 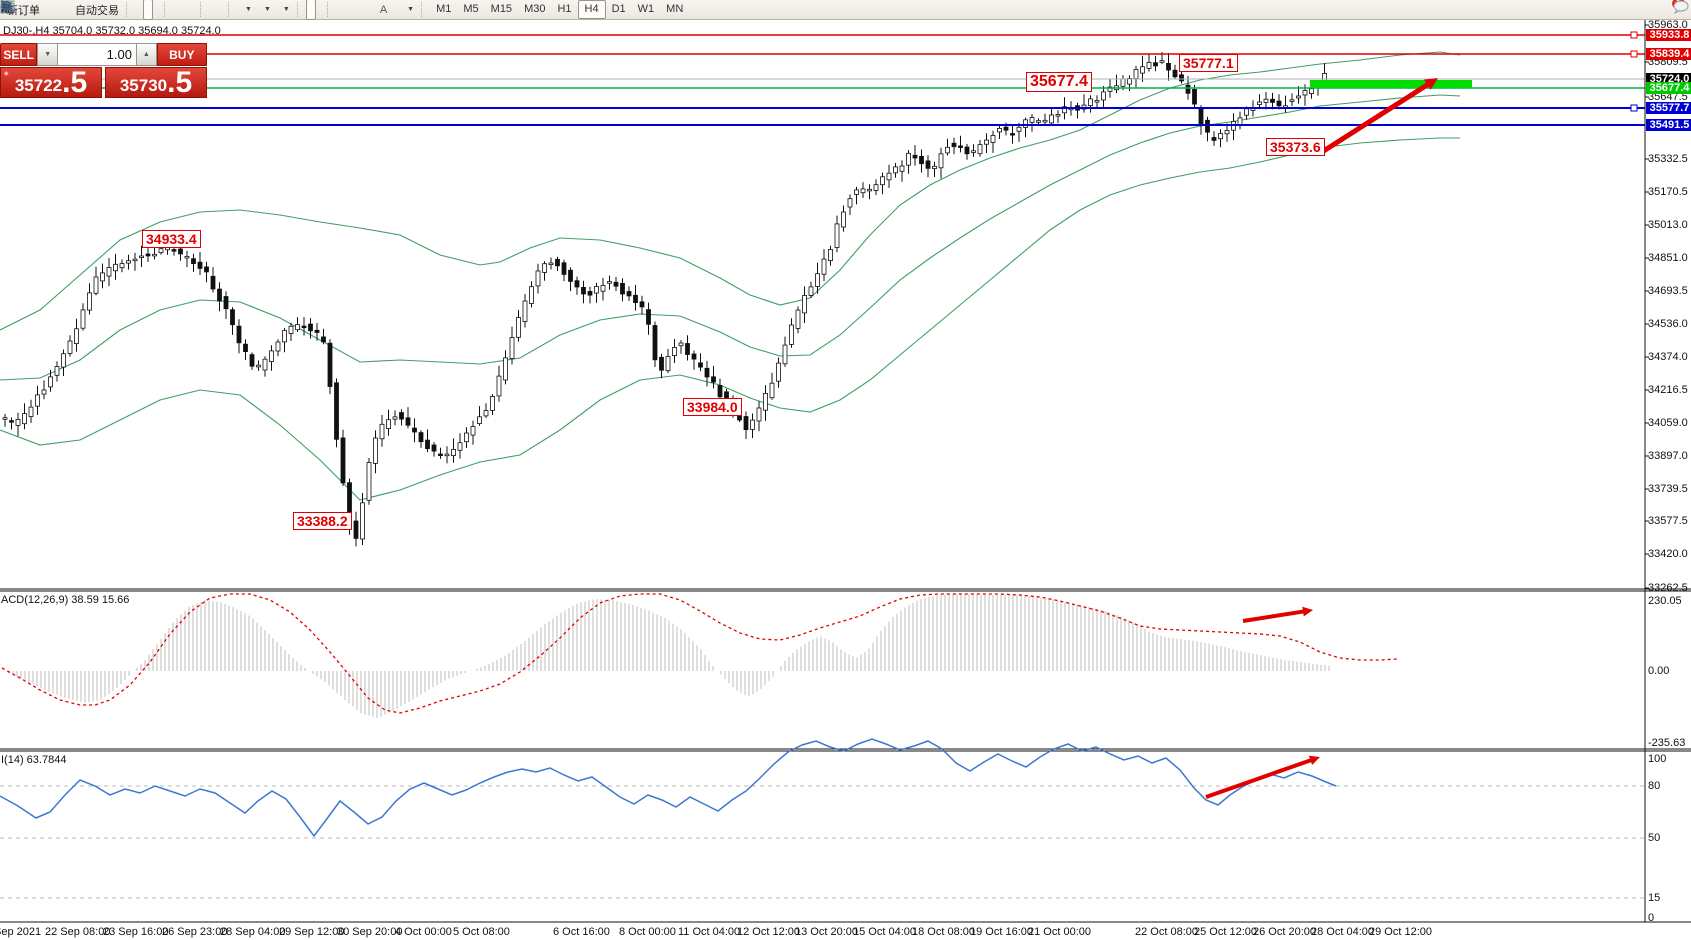 What do you see at coordinates (1668, 125) in the screenshot?
I see `price-line-label: 35491.5` at bounding box center [1668, 125].